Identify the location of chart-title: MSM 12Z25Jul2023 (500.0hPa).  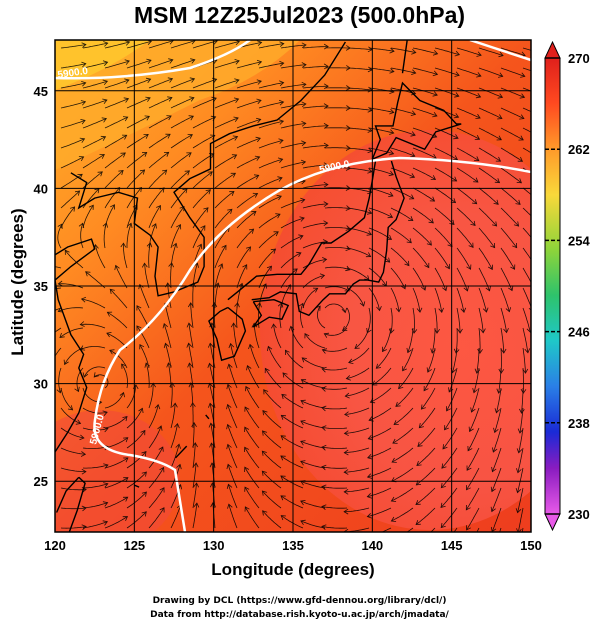
(299, 15).